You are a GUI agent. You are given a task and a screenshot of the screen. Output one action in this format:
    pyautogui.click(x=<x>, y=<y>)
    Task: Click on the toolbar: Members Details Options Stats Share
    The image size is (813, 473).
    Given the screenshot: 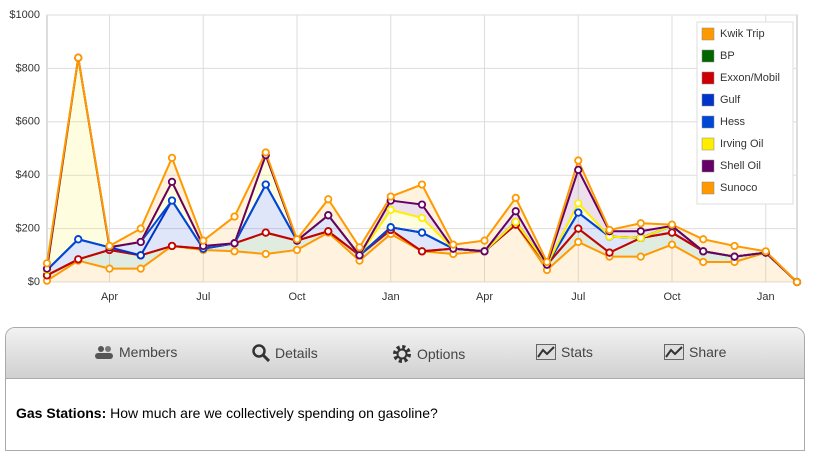 What is the action you would take?
    pyautogui.click(x=405, y=353)
    